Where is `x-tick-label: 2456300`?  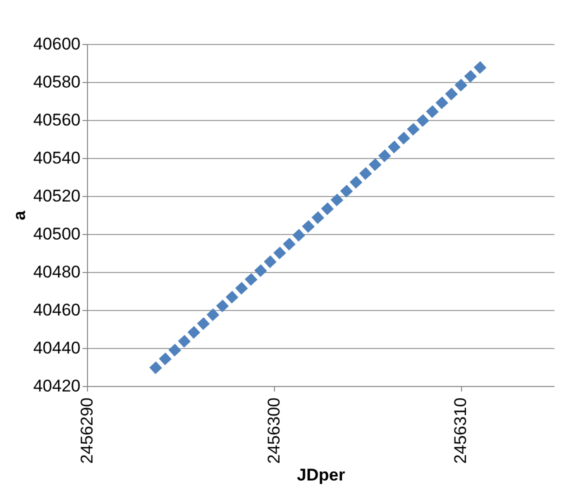 x-tick-label: 2456300 is located at coordinates (274, 431).